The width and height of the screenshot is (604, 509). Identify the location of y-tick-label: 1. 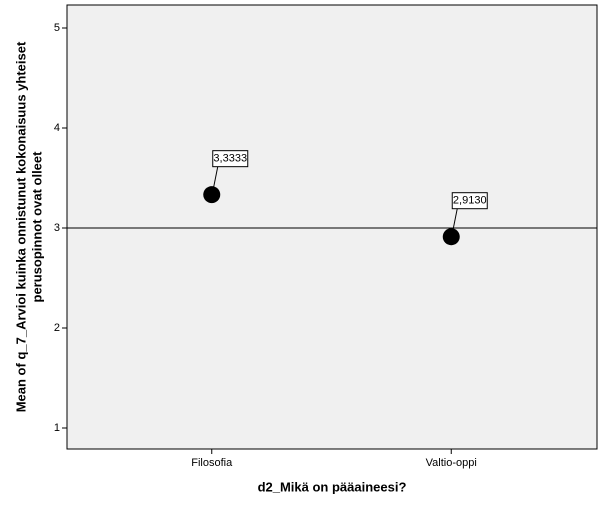
(57, 428).